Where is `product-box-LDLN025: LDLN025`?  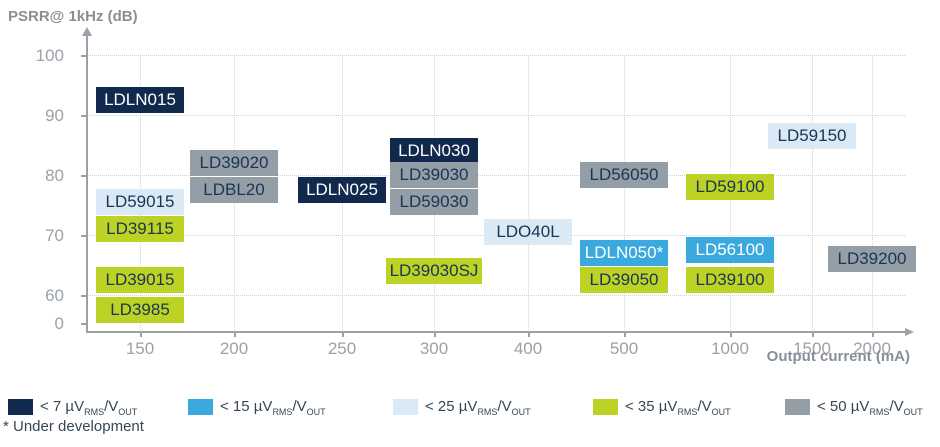
product-box-LDLN025: LDLN025 is located at coordinates (342, 190).